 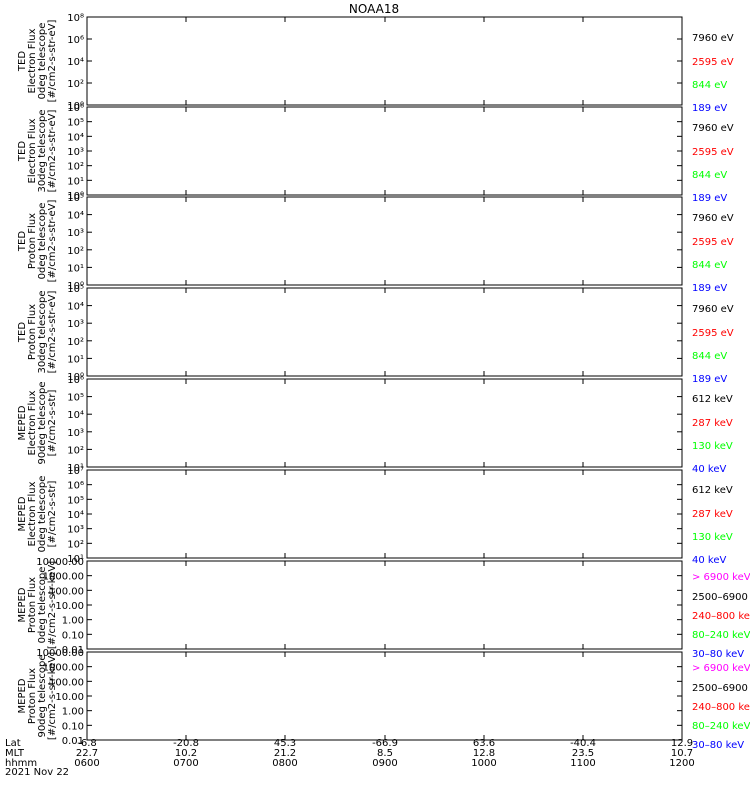 What do you see at coordinates (709, 469) in the screenshot?
I see `legend-entry: 40 keV` at bounding box center [709, 469].